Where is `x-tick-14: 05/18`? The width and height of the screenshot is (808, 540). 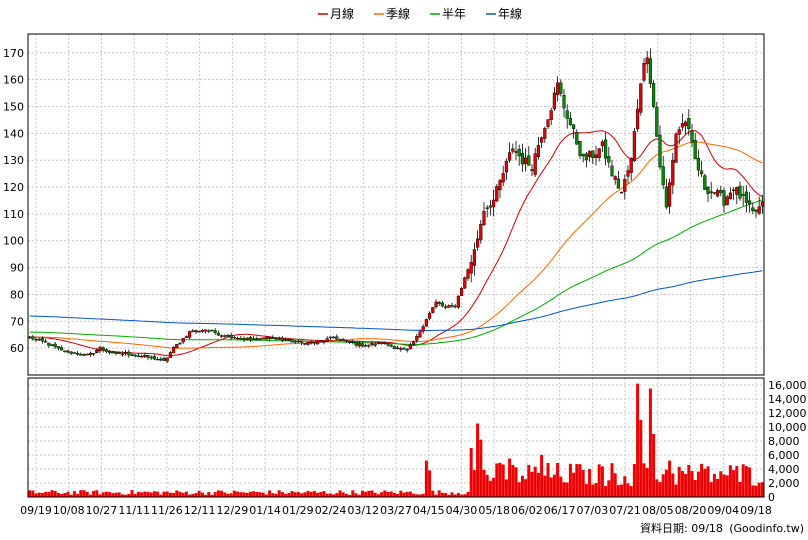
x-tick-14: 05/18 is located at coordinates (494, 510).